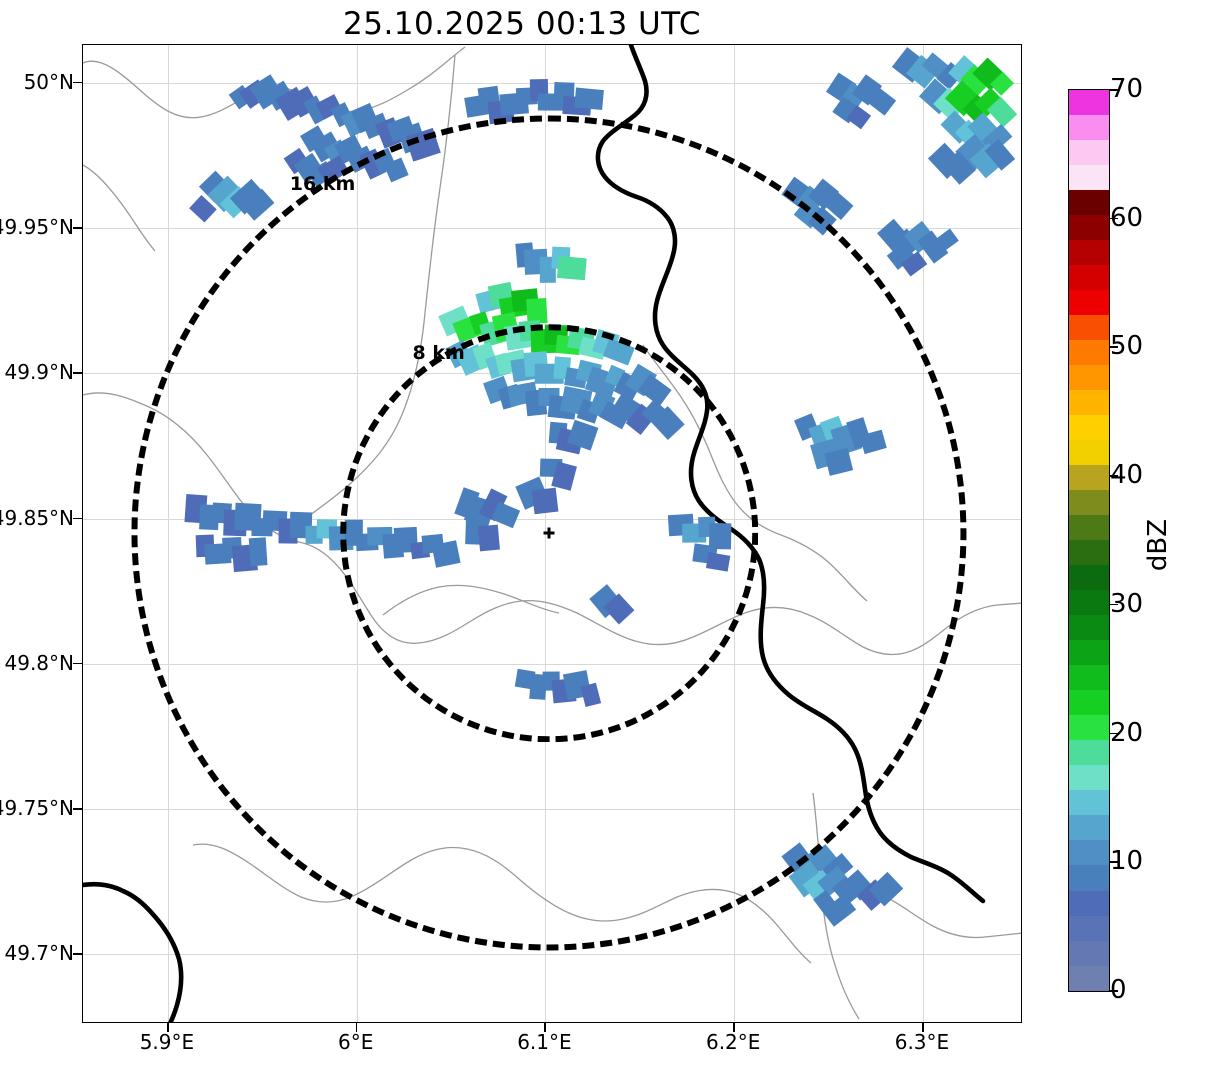 This screenshot has width=1207, height=1069. Describe the element at coordinates (39, 953) in the screenshot. I see `y-axis-tick-label: 49.7°N` at that location.